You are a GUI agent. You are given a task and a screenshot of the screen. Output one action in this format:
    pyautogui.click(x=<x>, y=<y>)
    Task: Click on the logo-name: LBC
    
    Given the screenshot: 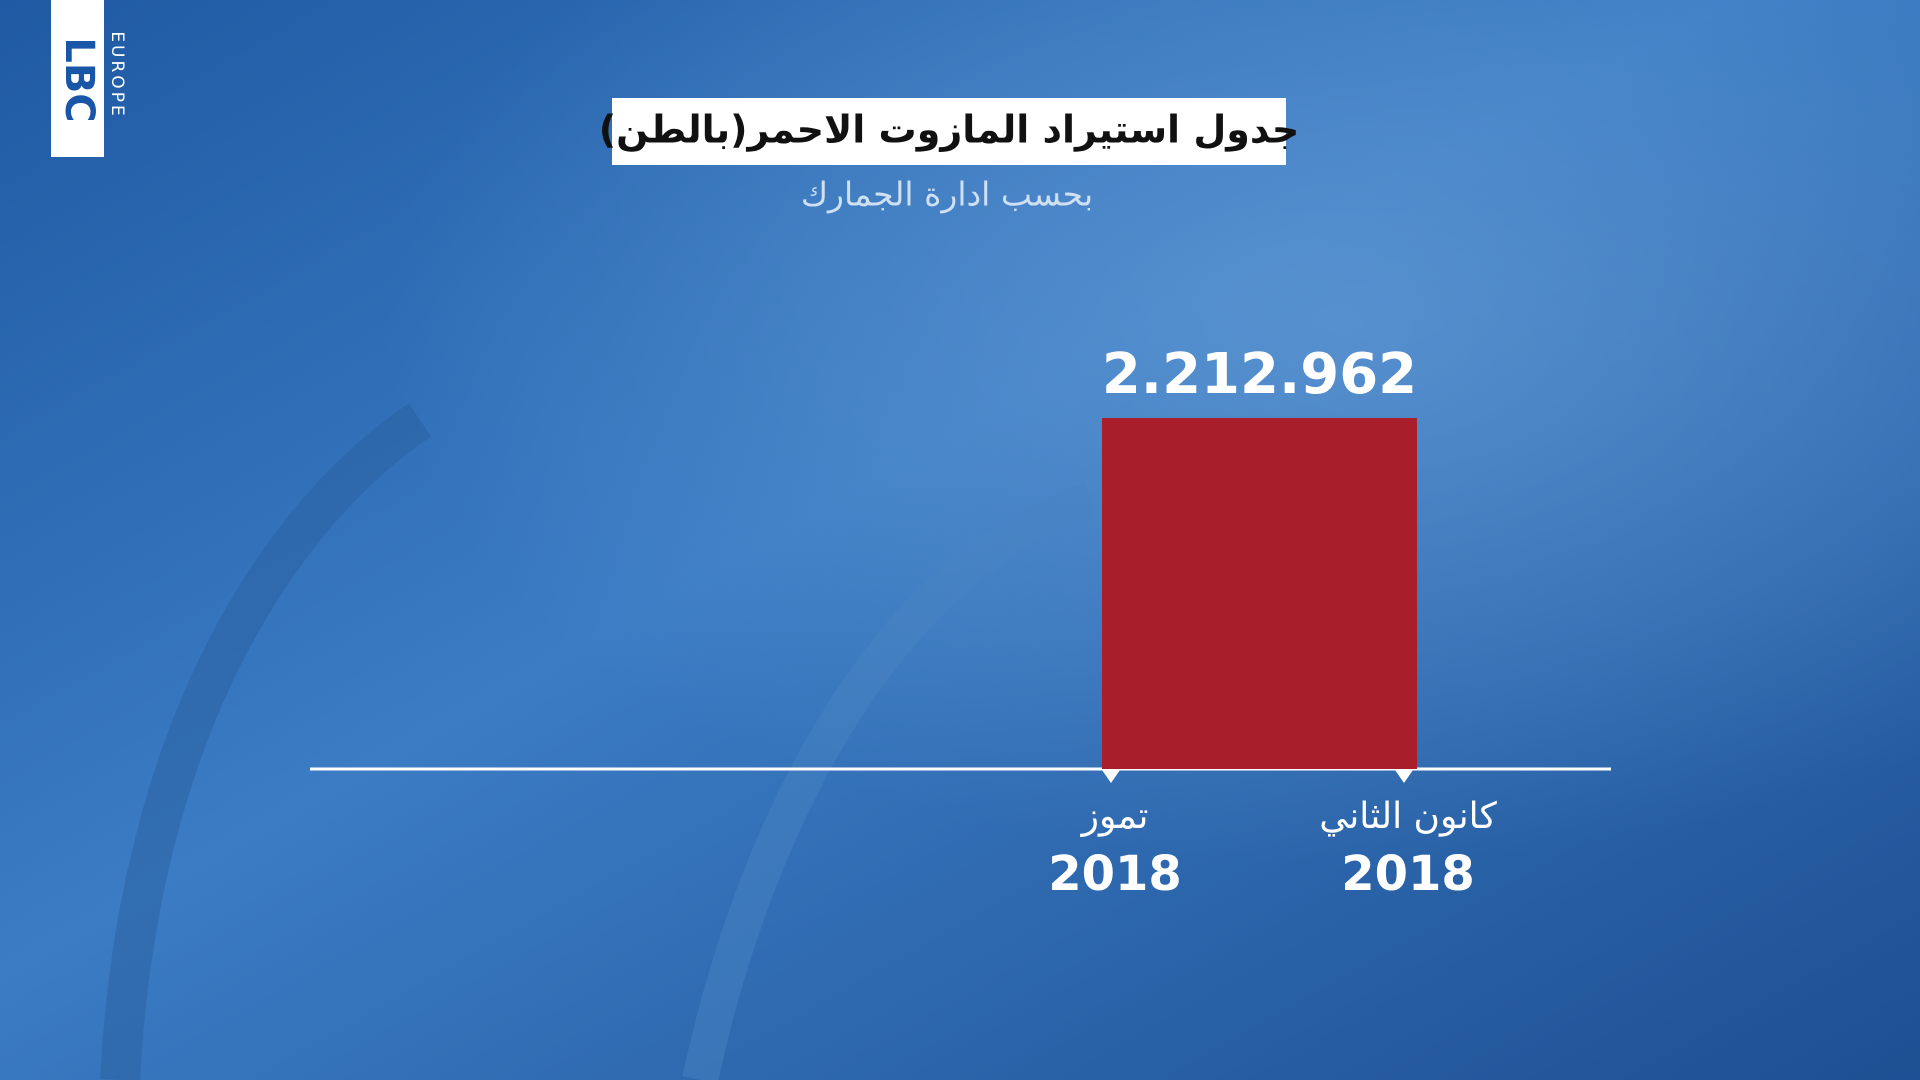 What is the action you would take?
    pyautogui.click(x=79, y=79)
    